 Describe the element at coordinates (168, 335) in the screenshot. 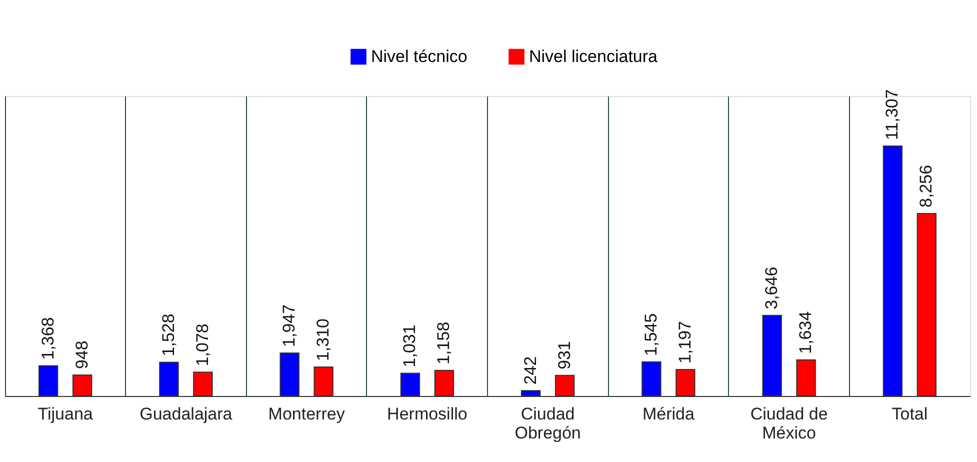

I see `data-label: 1,528` at that location.